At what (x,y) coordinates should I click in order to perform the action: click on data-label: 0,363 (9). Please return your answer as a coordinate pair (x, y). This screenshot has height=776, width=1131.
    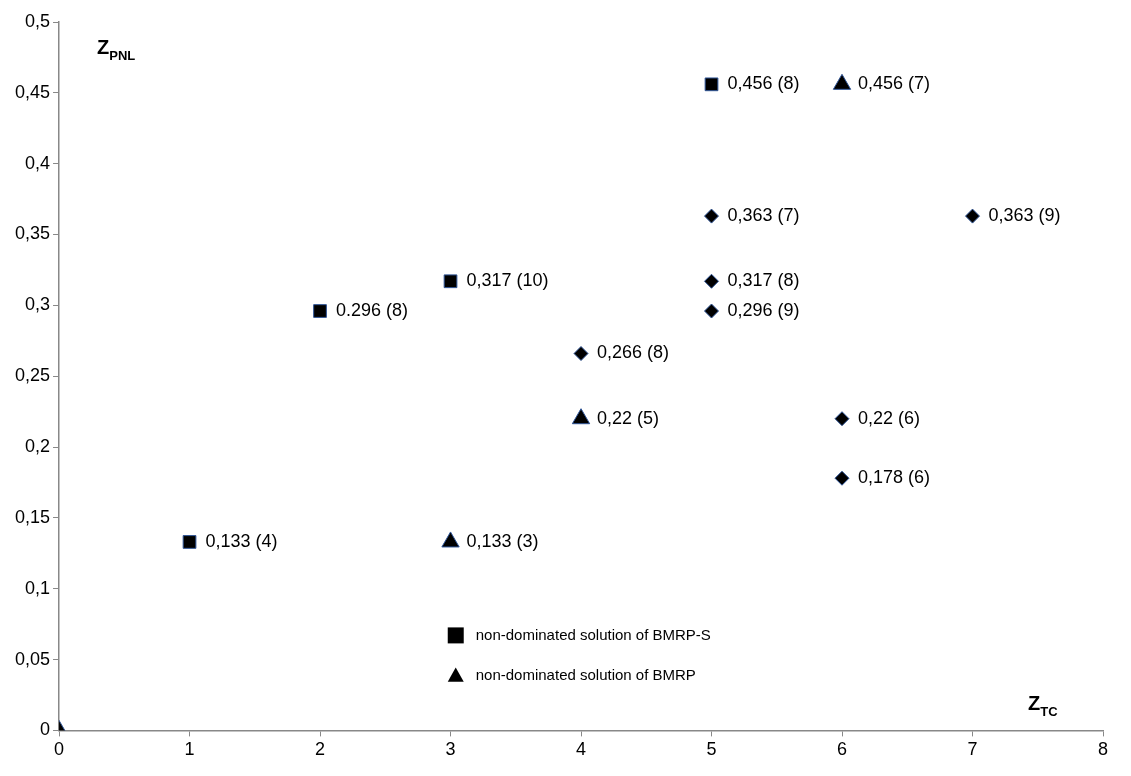
    Looking at the image, I should click on (1024, 215).